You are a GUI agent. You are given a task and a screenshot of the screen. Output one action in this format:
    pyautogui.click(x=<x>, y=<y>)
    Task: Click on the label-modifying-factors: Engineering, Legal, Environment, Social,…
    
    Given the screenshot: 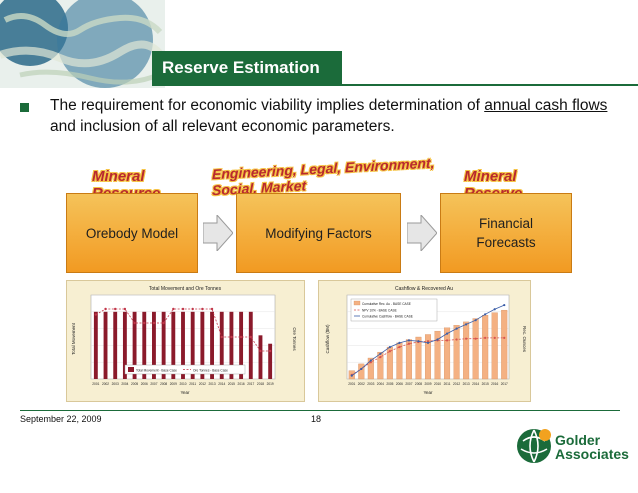 What is the action you would take?
    pyautogui.click(x=323, y=176)
    